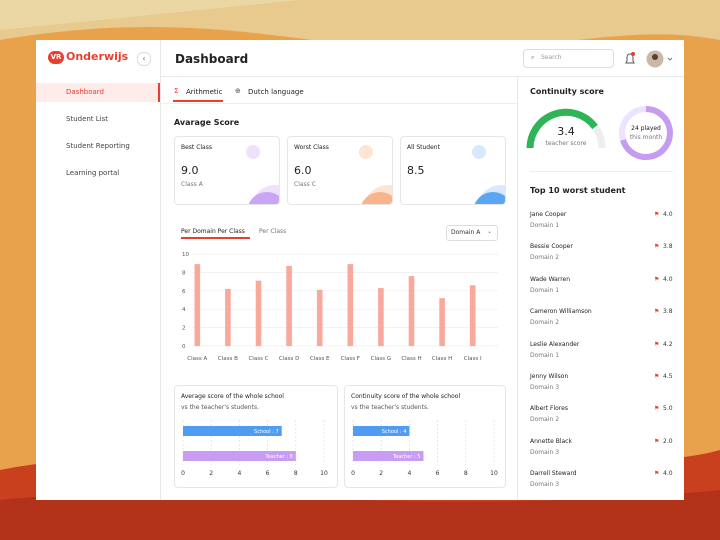 Image resolution: width=720 pixels, height=540 pixels. What do you see at coordinates (273, 231) in the screenshot?
I see `chart-tab: Per Class` at bounding box center [273, 231].